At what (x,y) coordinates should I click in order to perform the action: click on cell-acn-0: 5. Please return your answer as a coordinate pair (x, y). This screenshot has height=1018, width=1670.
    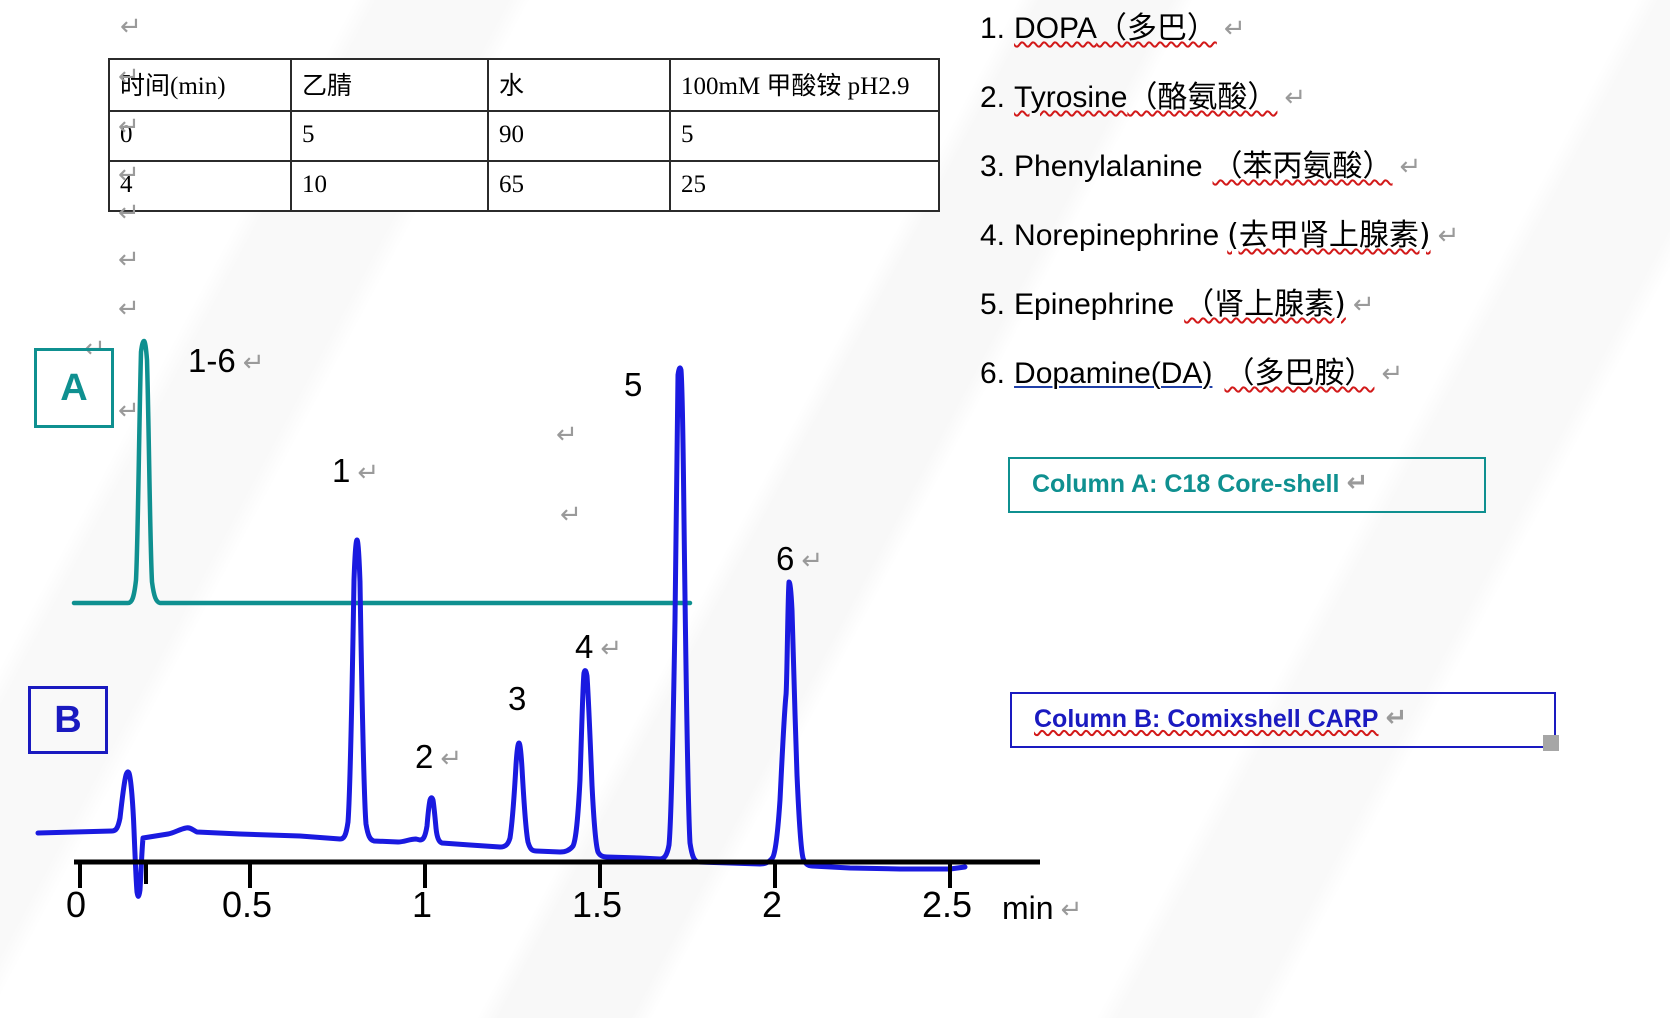
    Looking at the image, I should click on (389, 136).